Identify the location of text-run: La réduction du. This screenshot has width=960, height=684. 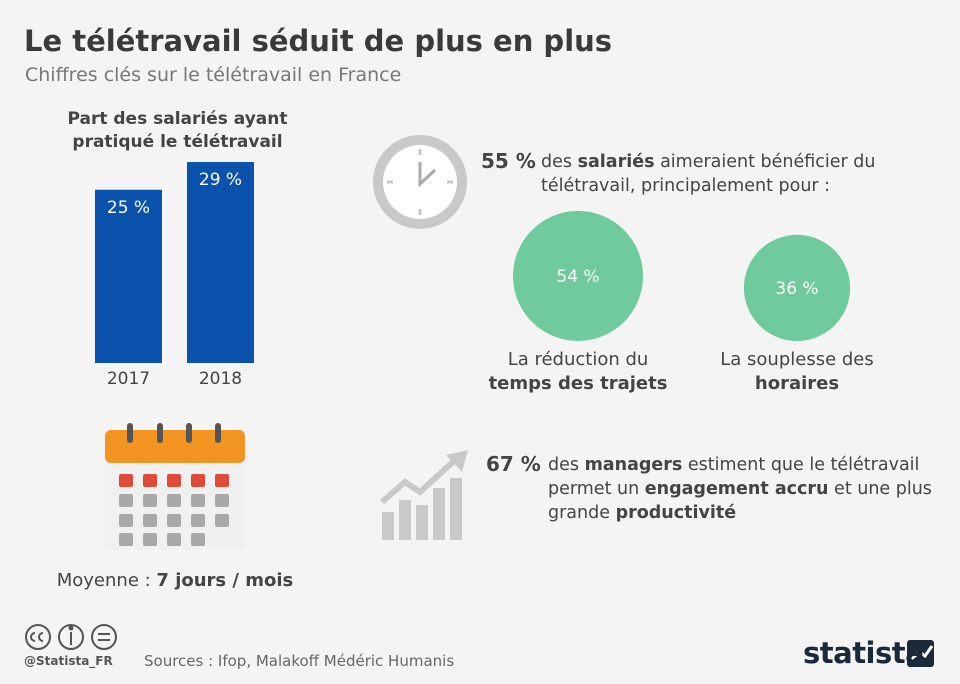
(578, 359).